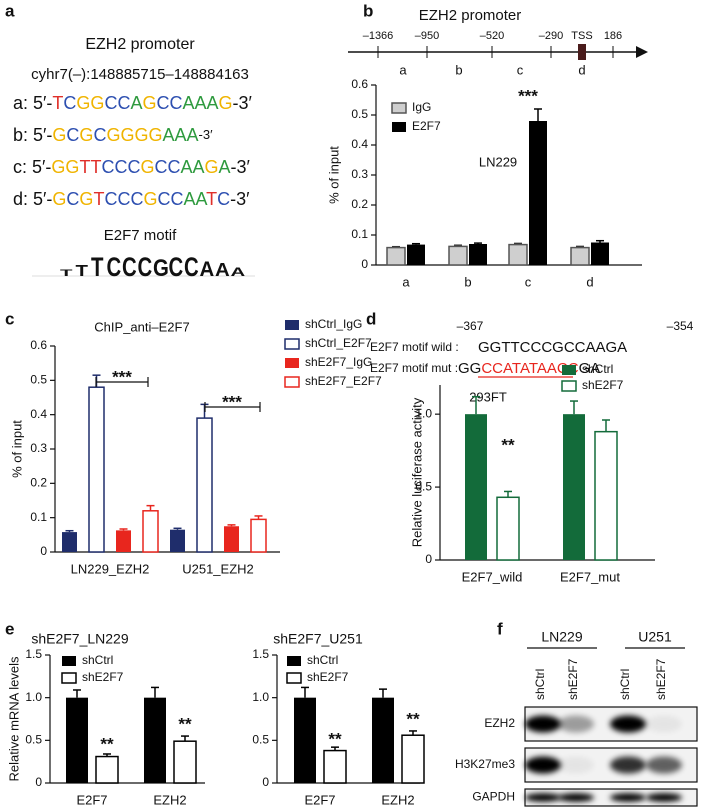 The height and width of the screenshot is (808, 705). Describe the element at coordinates (140, 235) in the screenshot. I see `motif-title: E2F7 motif` at that location.